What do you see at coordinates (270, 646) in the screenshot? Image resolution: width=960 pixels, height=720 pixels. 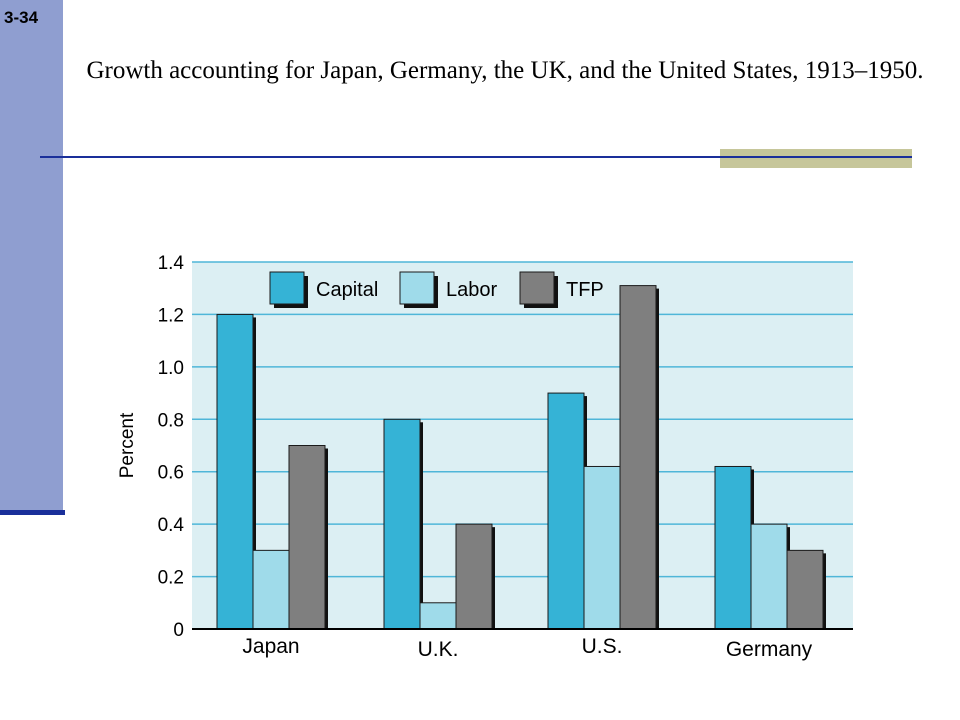 I see `x-category-label: Japan` at bounding box center [270, 646].